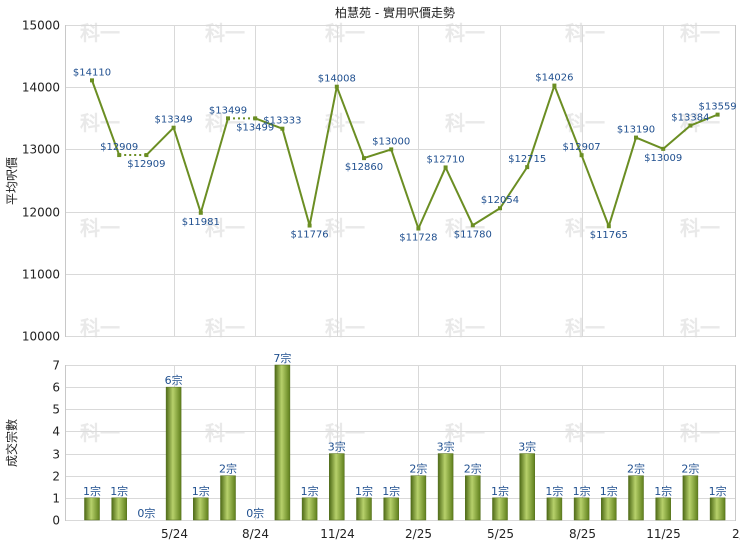  What do you see at coordinates (450, 534) in the screenshot?
I see `bar-x-ticks: 5/24 8/24 11/24 2/25 5/25 8/25 11/25 2/26` at bounding box center [450, 534].